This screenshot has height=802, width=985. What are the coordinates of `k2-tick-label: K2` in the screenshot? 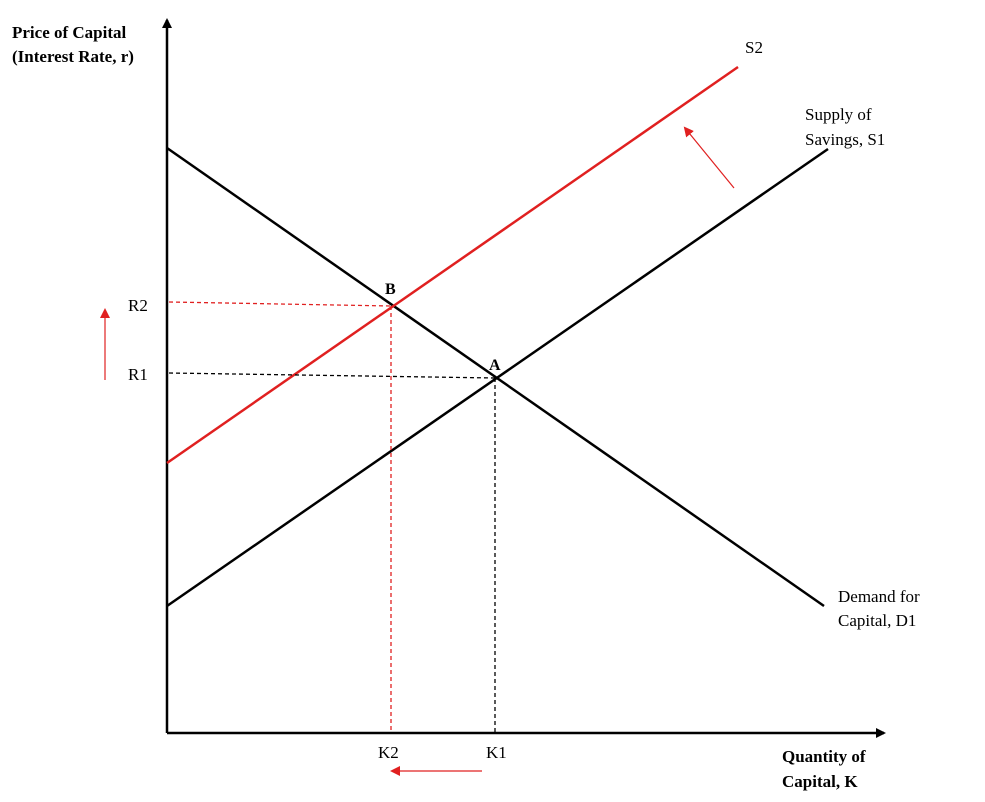 It's located at (388, 752).